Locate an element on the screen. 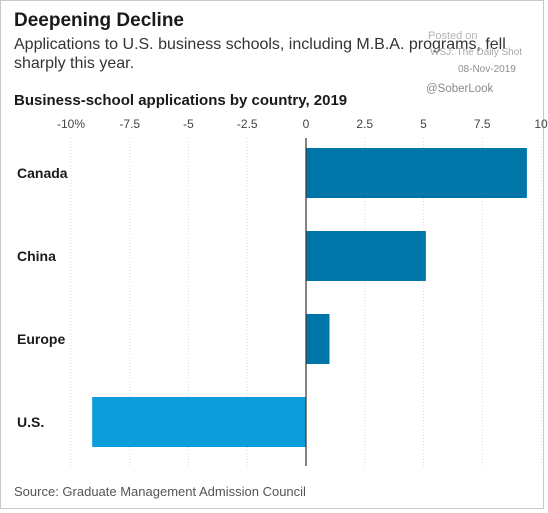 Image resolution: width=548 pixels, height=513 pixels. x-tick-label: 2.5 is located at coordinates (364, 124).